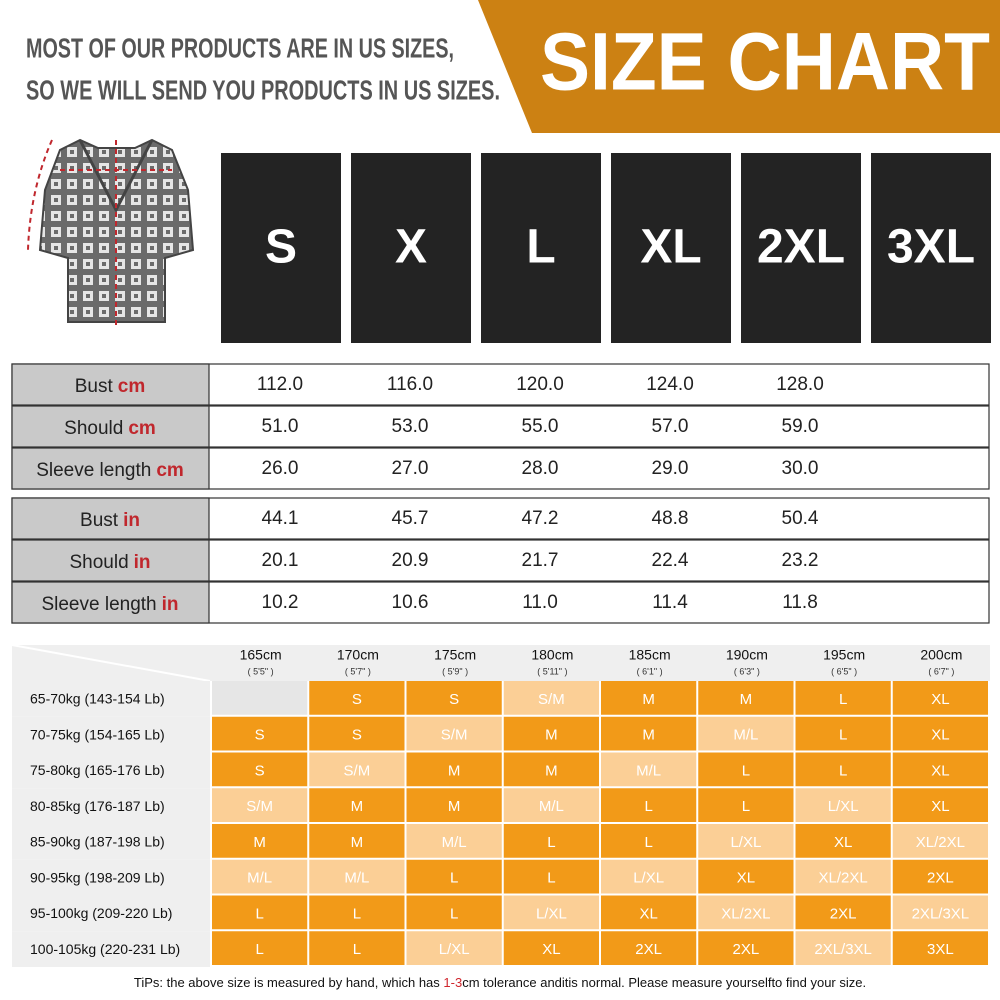 This screenshot has width=1000, height=1000. I want to click on measure-value: 48.8, so click(670, 518).